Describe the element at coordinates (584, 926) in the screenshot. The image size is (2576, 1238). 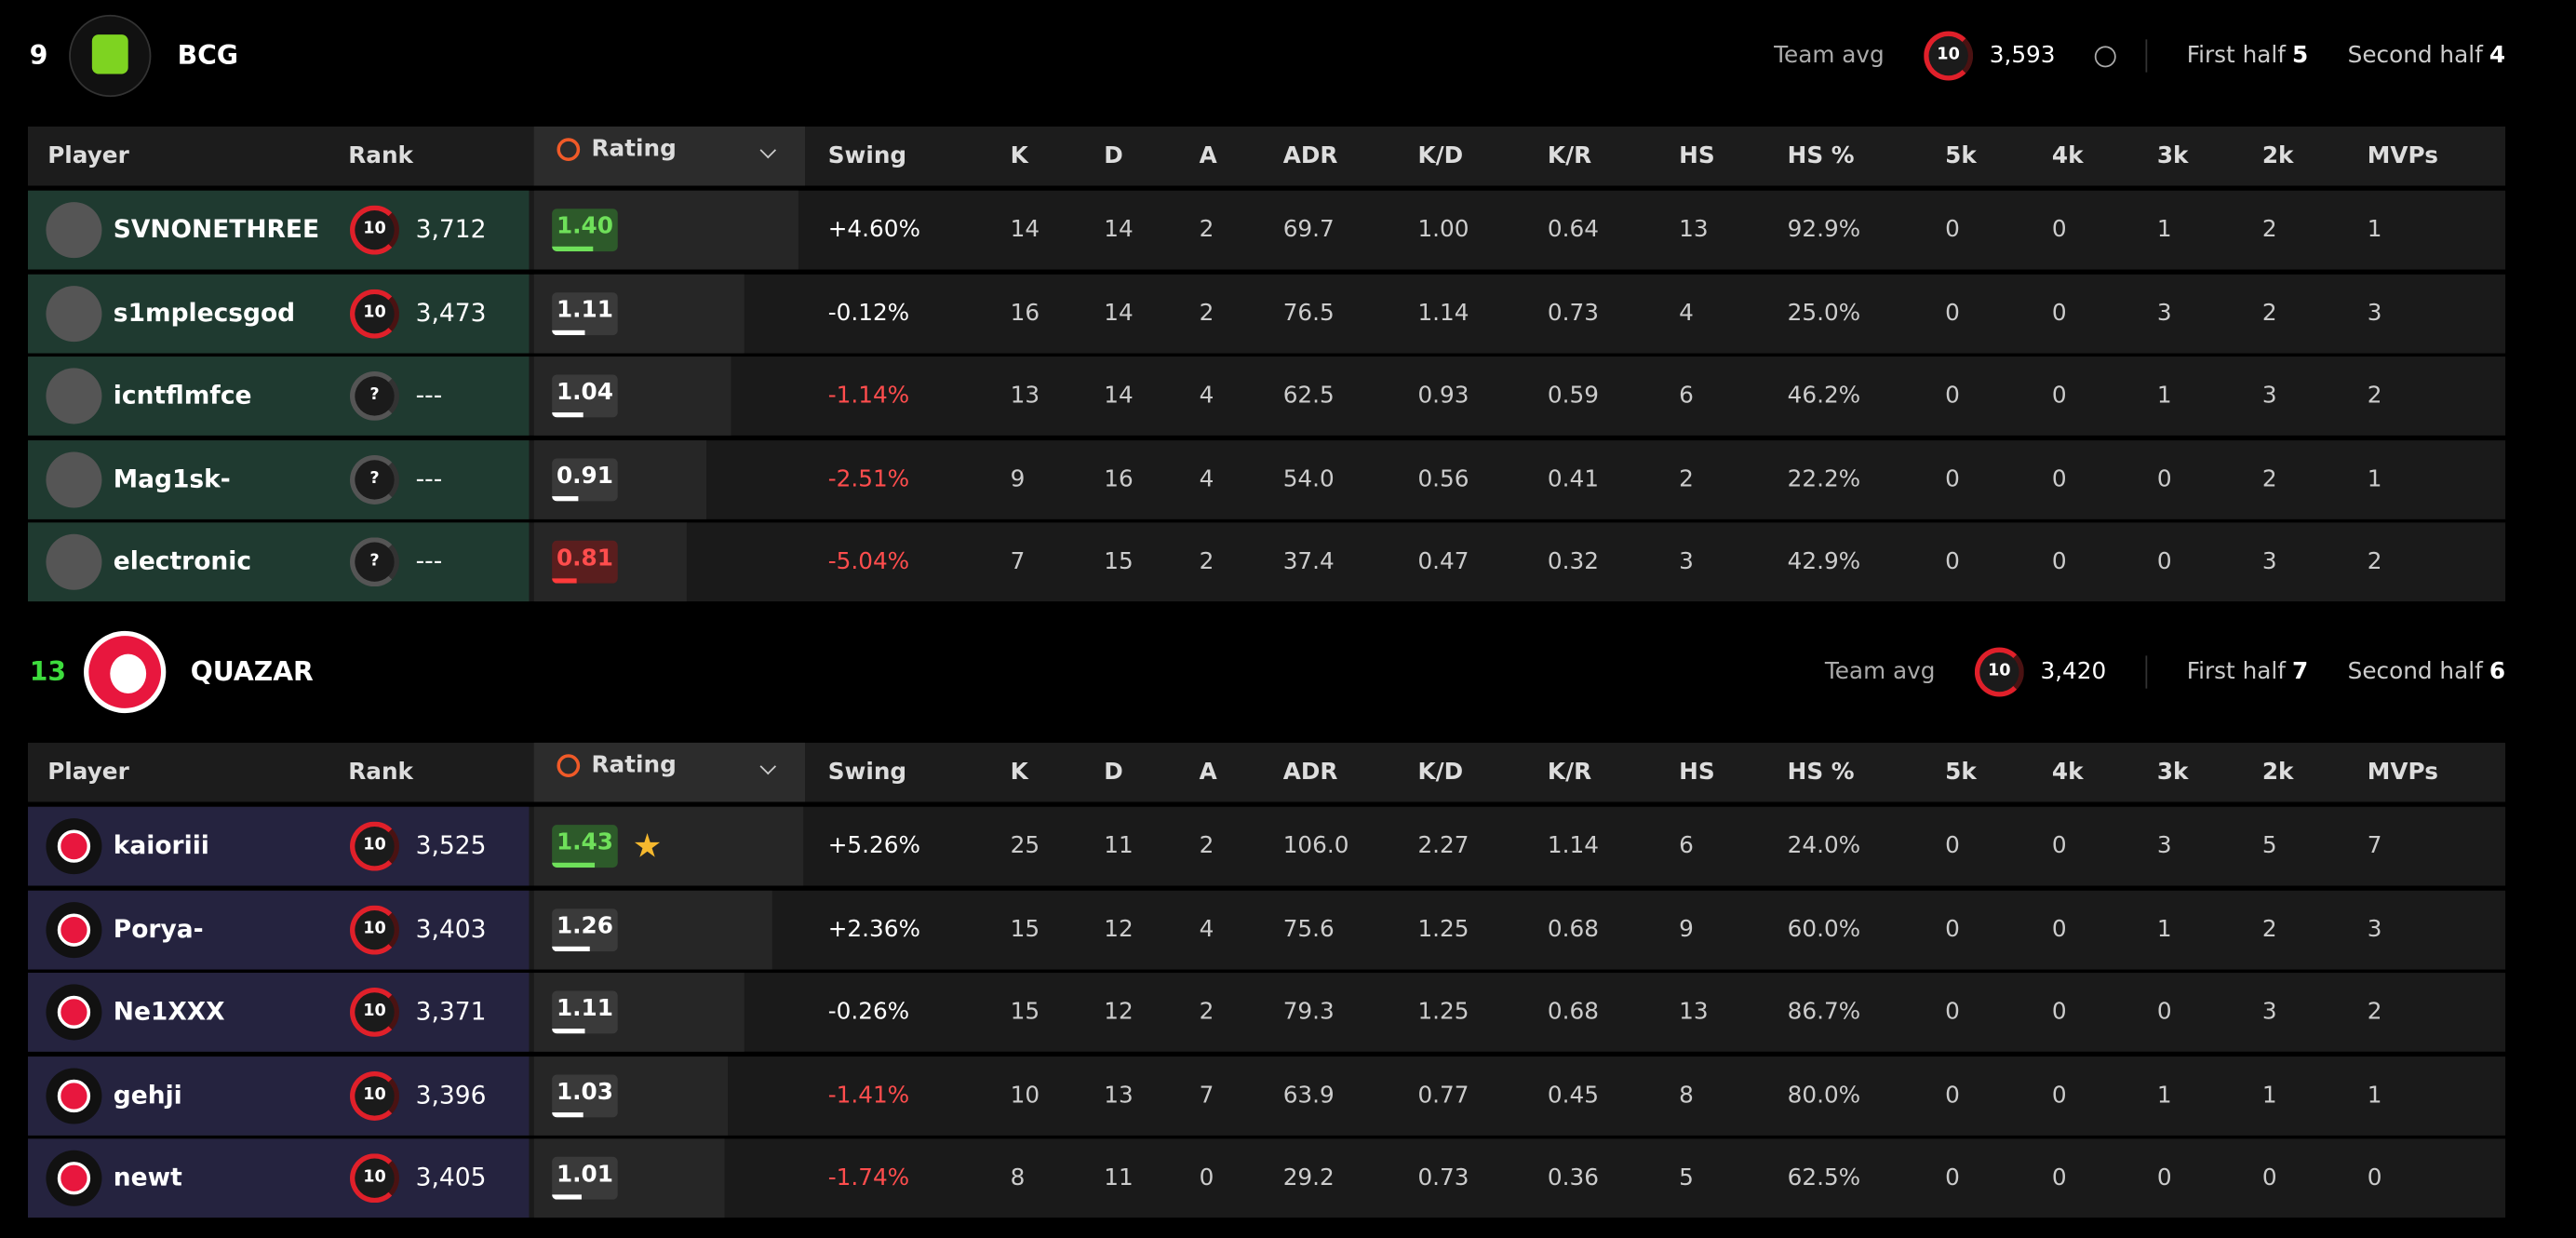
I see `rating-value: 1.26` at that location.